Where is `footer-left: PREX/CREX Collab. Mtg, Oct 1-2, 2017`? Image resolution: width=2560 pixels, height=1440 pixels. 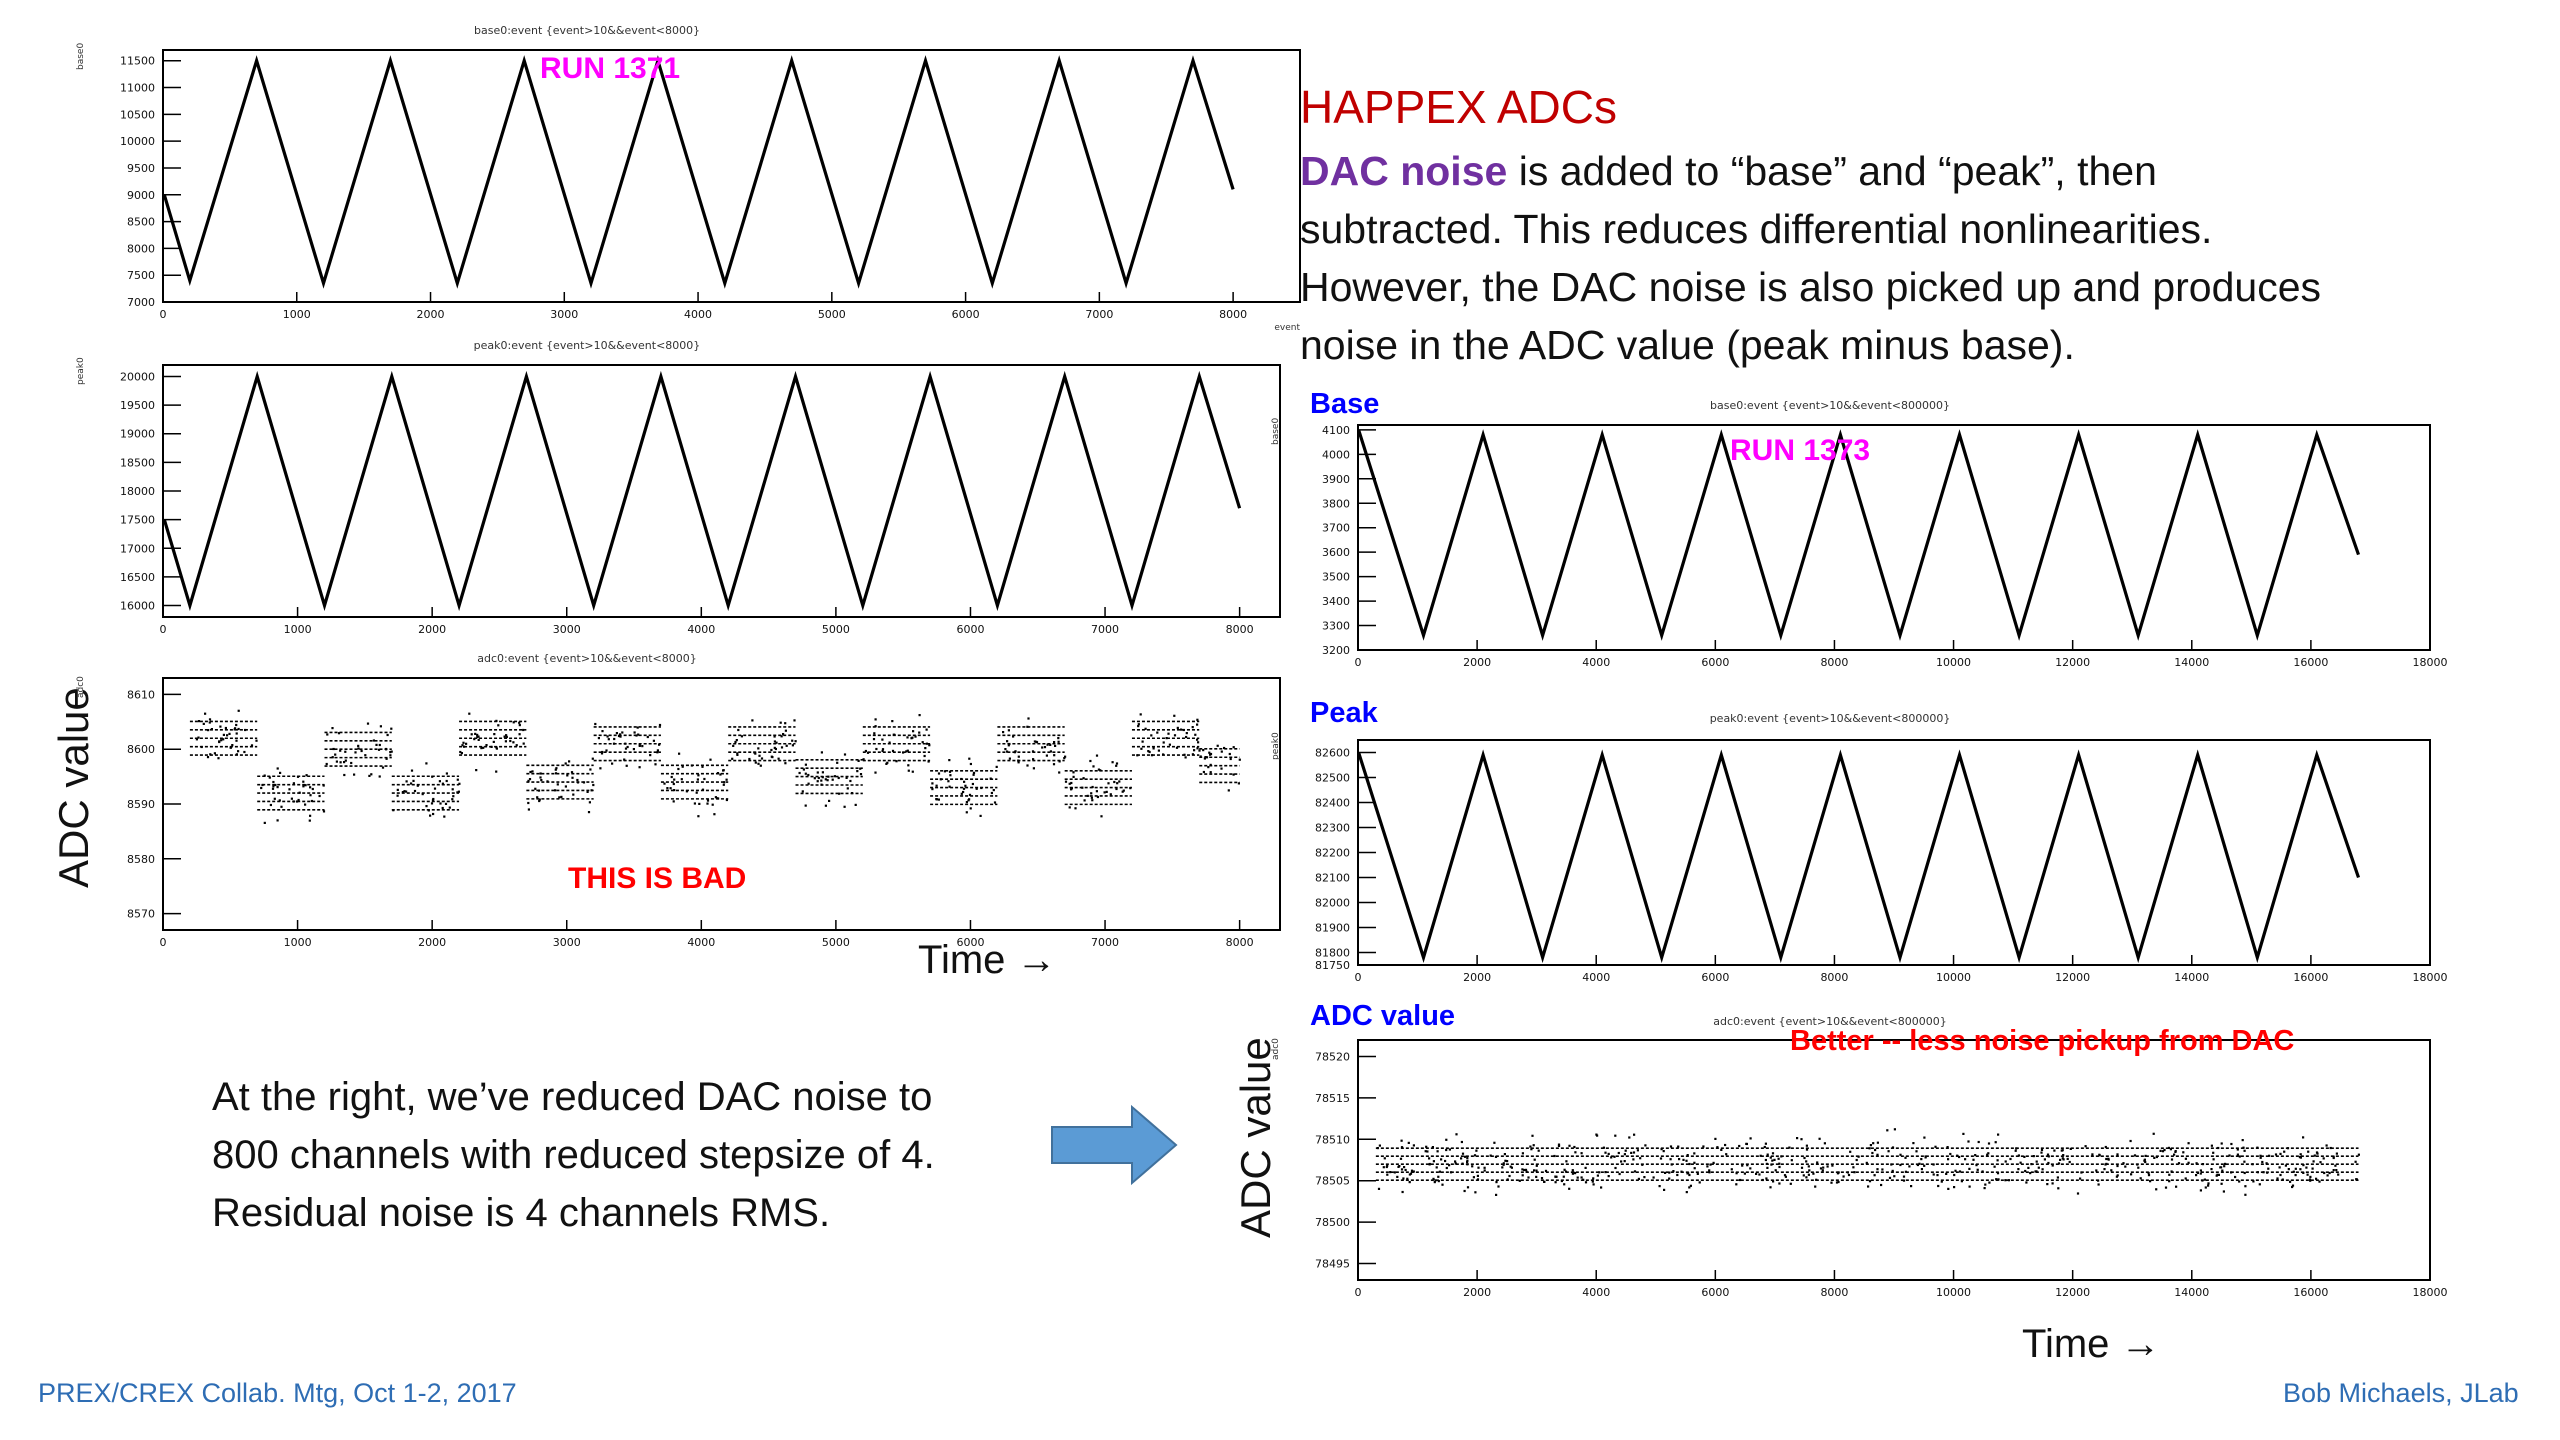 footer-left: PREX/CREX Collab. Mtg, Oct 1-2, 2017 is located at coordinates (277, 1393).